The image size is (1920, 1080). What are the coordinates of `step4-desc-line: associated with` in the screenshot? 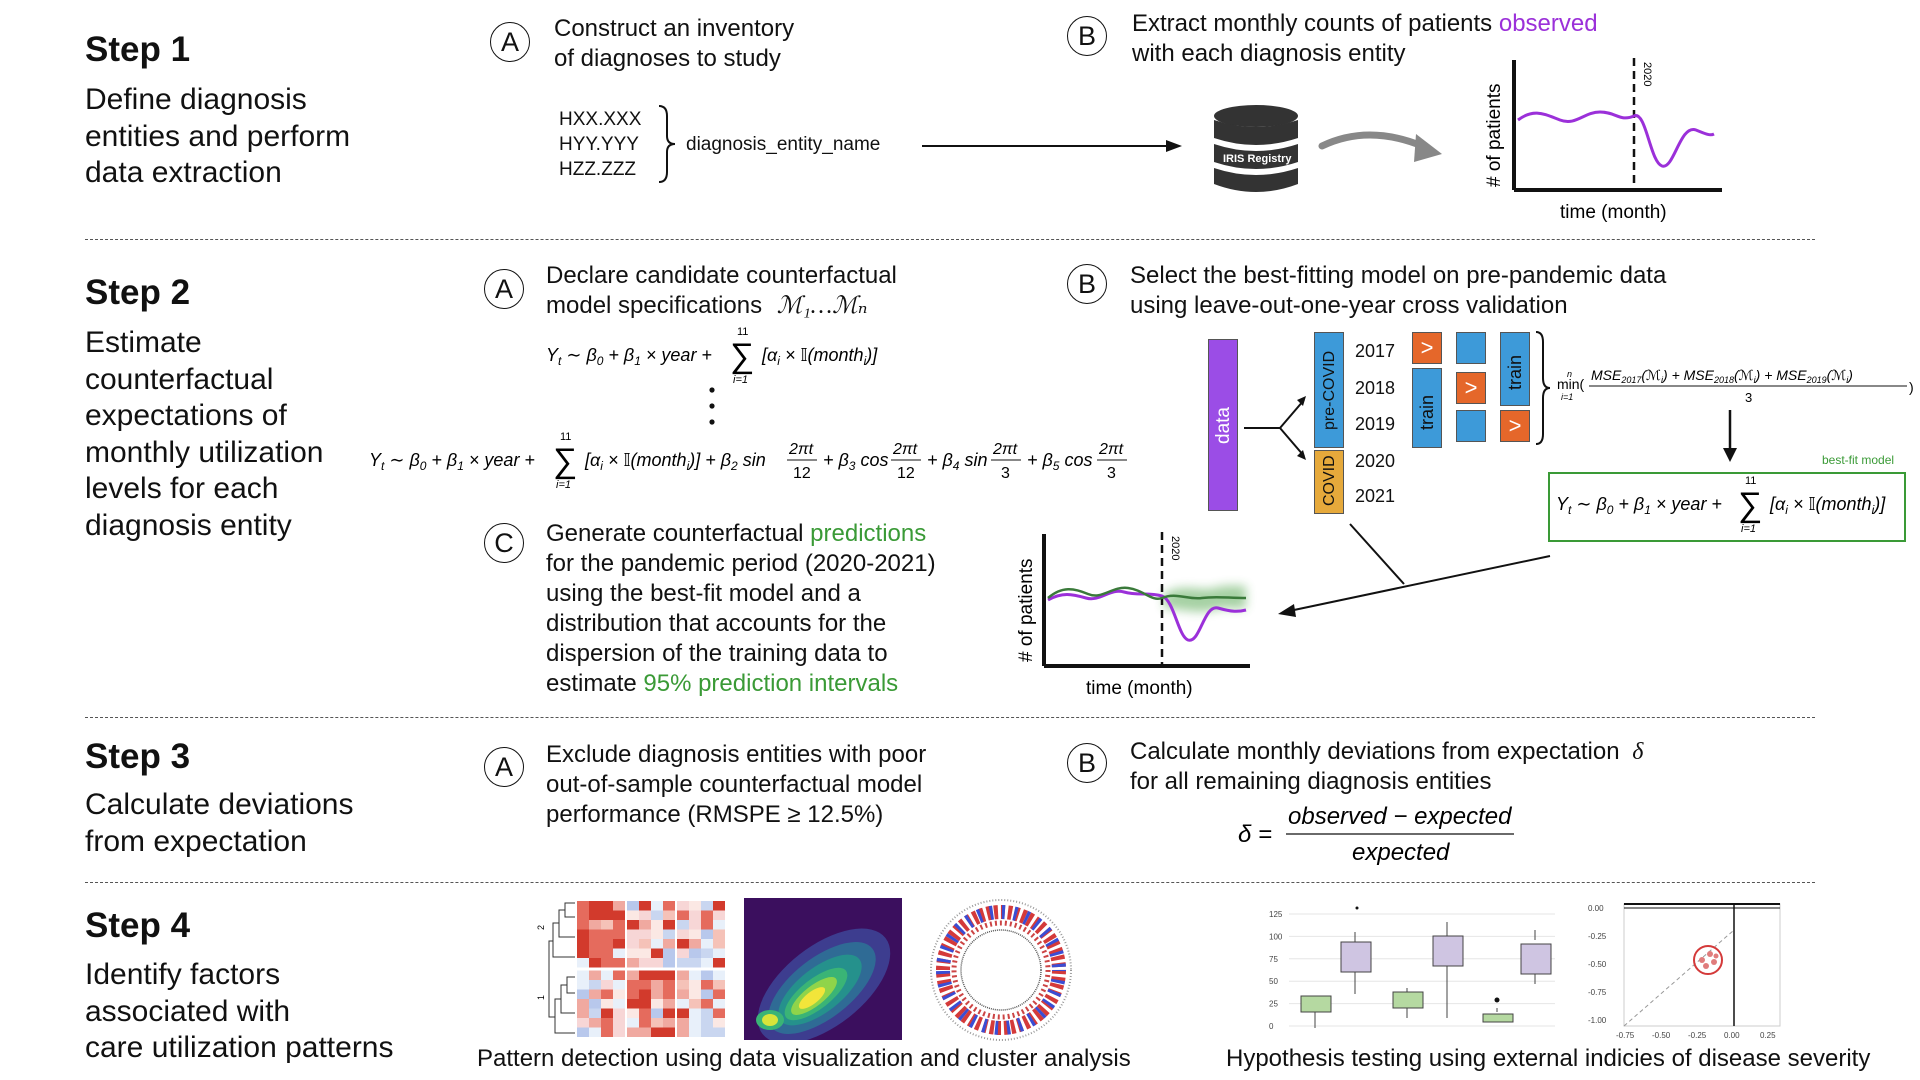 It's located at (188, 1011).